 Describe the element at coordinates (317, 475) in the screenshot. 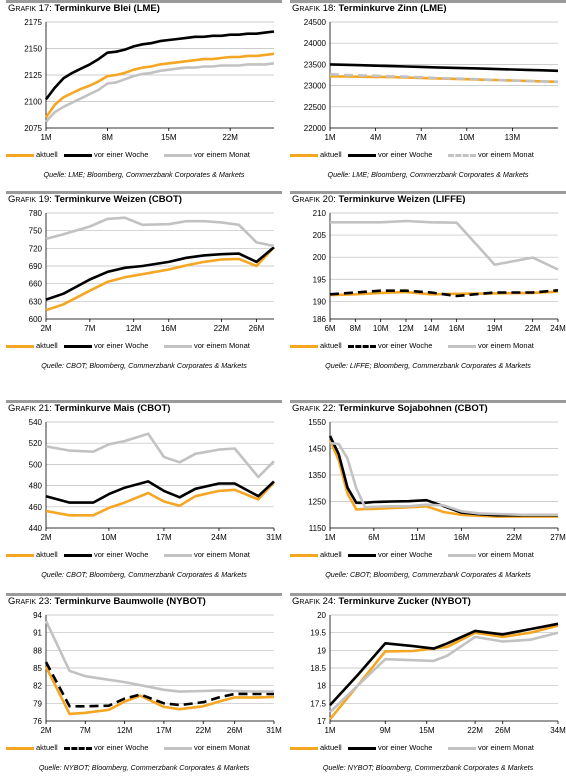

I see `y-tick-label: 1350` at that location.